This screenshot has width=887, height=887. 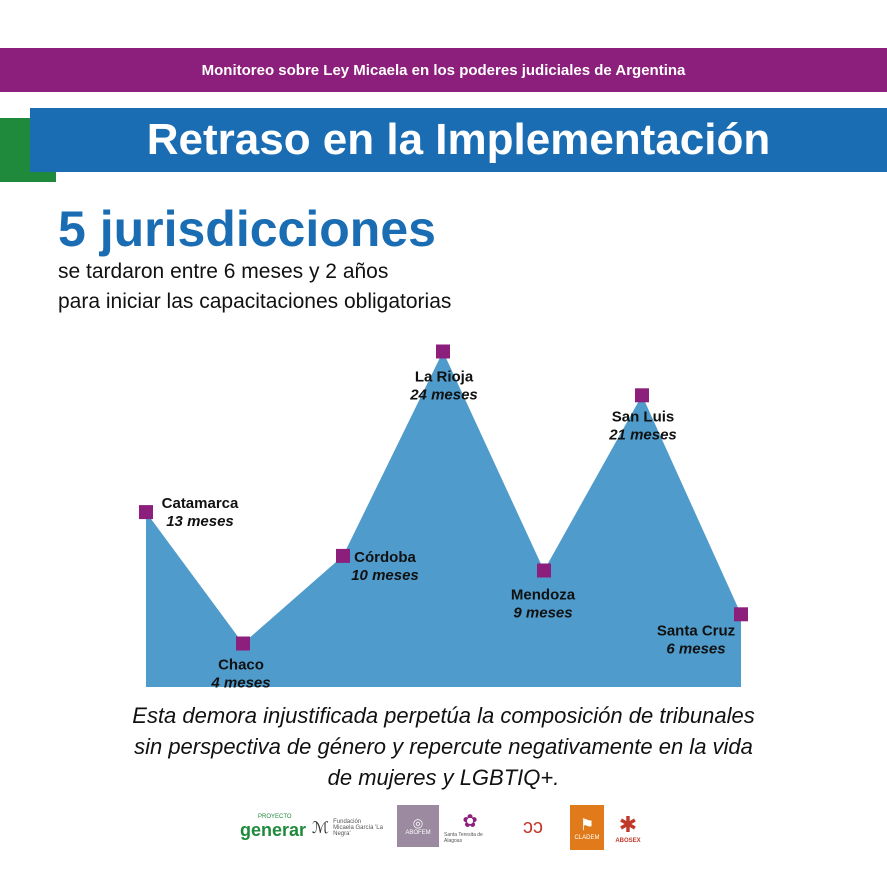 I want to click on category-label-5: San Luis, so click(x=643, y=416).